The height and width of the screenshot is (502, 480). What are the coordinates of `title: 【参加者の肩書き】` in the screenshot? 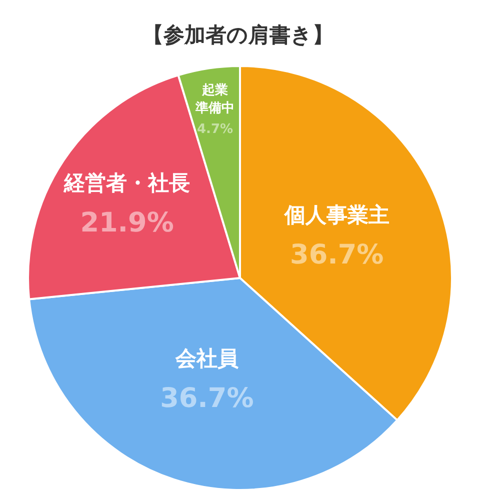 It's located at (238, 35).